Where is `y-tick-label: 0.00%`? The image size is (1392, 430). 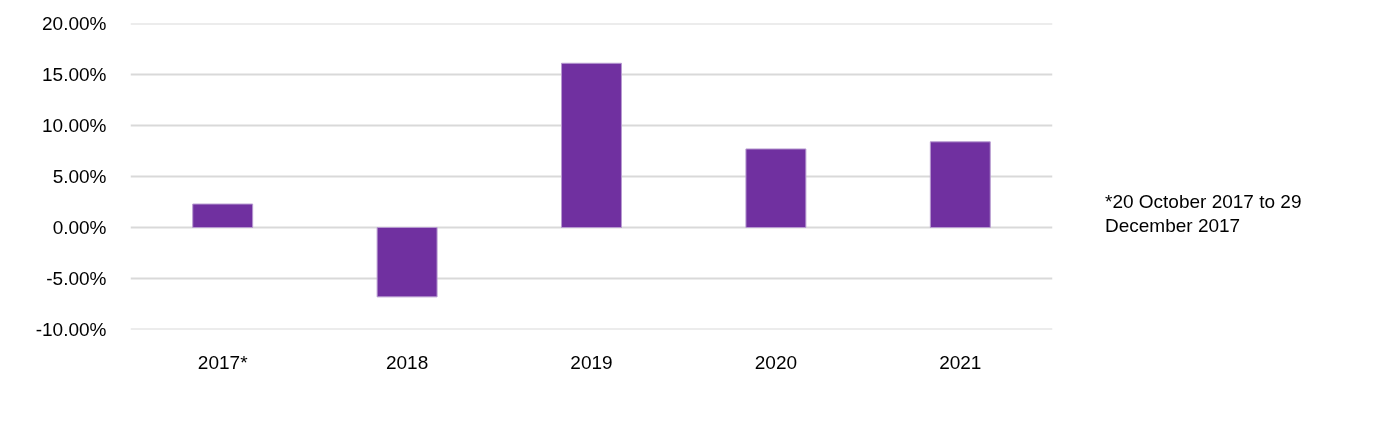 y-tick-label: 0.00% is located at coordinates (79, 227).